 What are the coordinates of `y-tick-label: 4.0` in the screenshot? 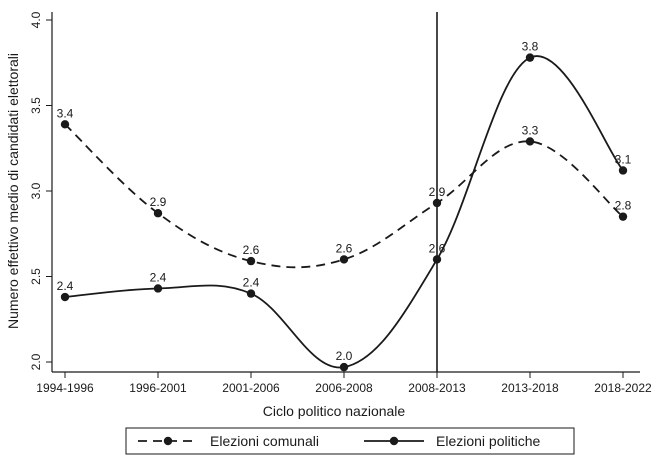 It's located at (36, 19).